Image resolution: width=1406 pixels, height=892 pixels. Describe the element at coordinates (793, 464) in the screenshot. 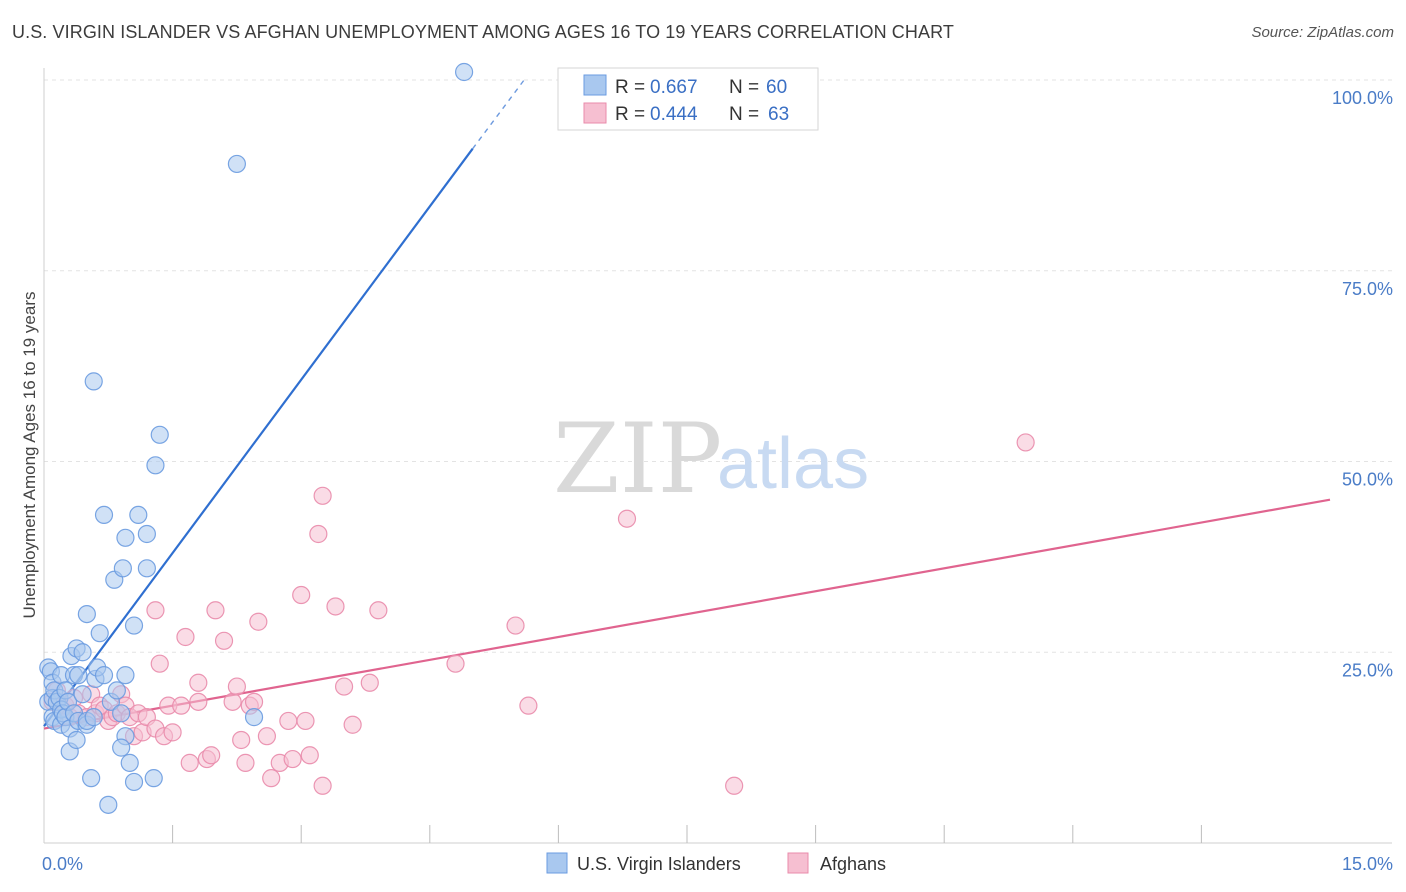

I see `watermark-atlas: atlas` at that location.